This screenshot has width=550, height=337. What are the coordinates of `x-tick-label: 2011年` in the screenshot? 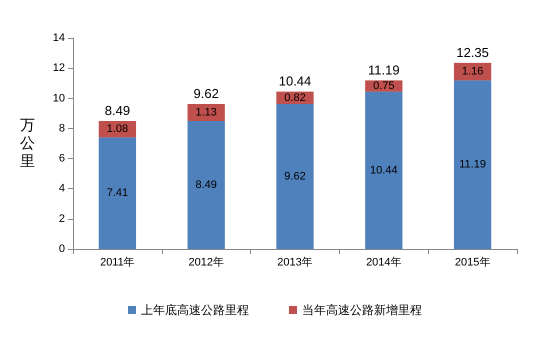 It's located at (117, 262).